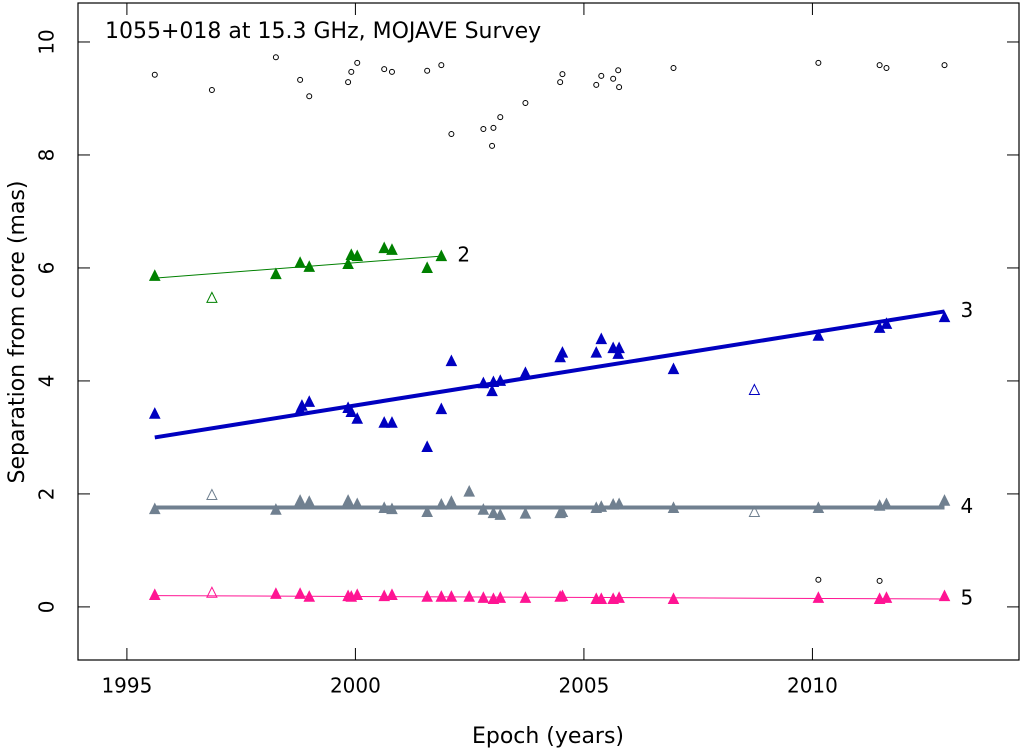  I want to click on series-label: 5, so click(967, 597).